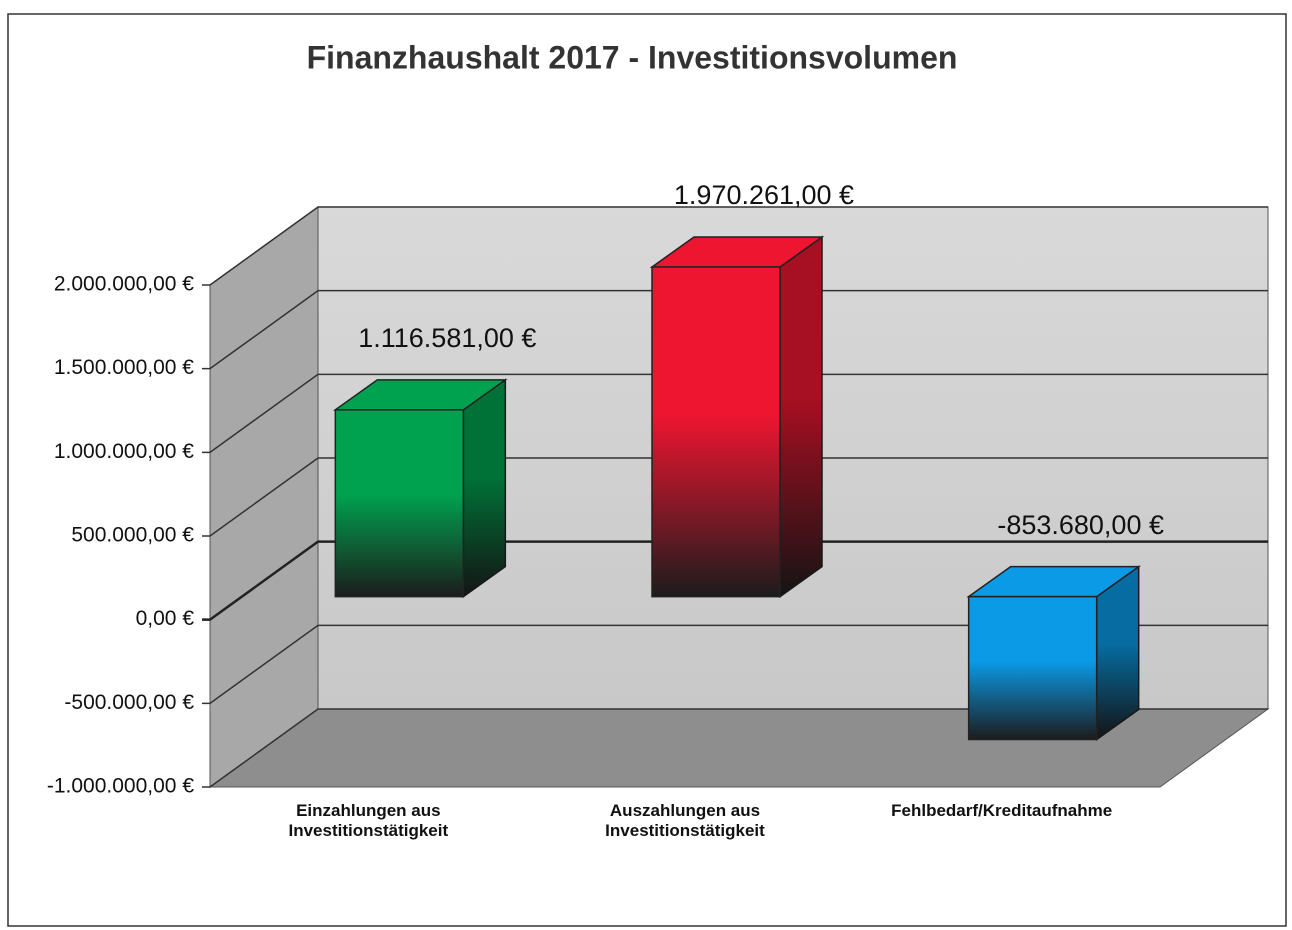 Image resolution: width=1292 pixels, height=930 pixels. Describe the element at coordinates (124, 451) in the screenshot. I see `y-tick-label: 1.000.000,00 €` at that location.